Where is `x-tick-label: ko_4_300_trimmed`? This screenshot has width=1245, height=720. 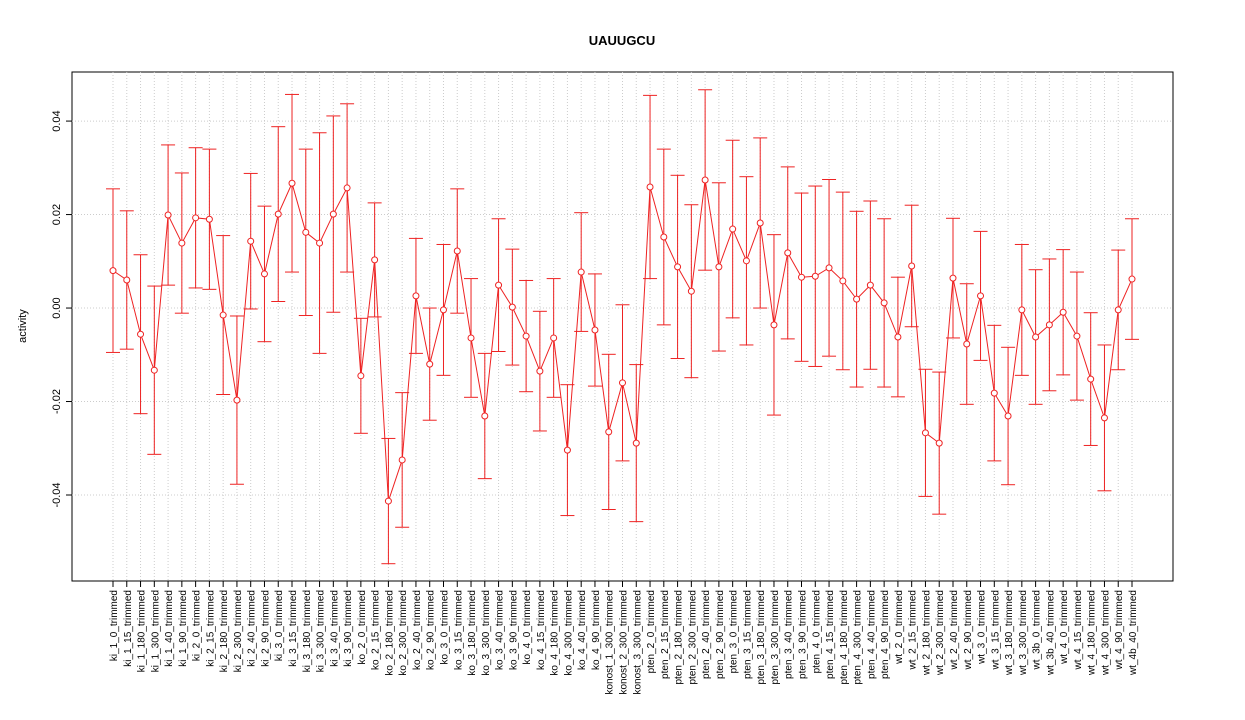
x-tick-label: ko_4_300_trimmed is located at coordinates (568, 633).